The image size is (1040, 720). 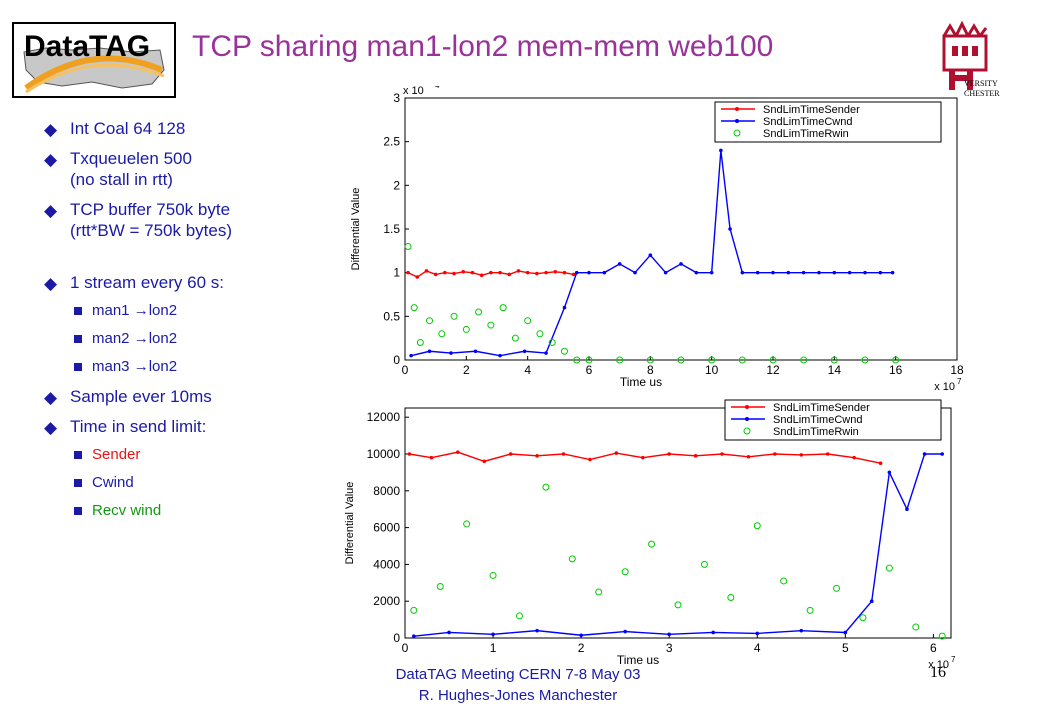 What do you see at coordinates (194, 483) in the screenshot?
I see `sub-bullet-item: Cwind` at bounding box center [194, 483].